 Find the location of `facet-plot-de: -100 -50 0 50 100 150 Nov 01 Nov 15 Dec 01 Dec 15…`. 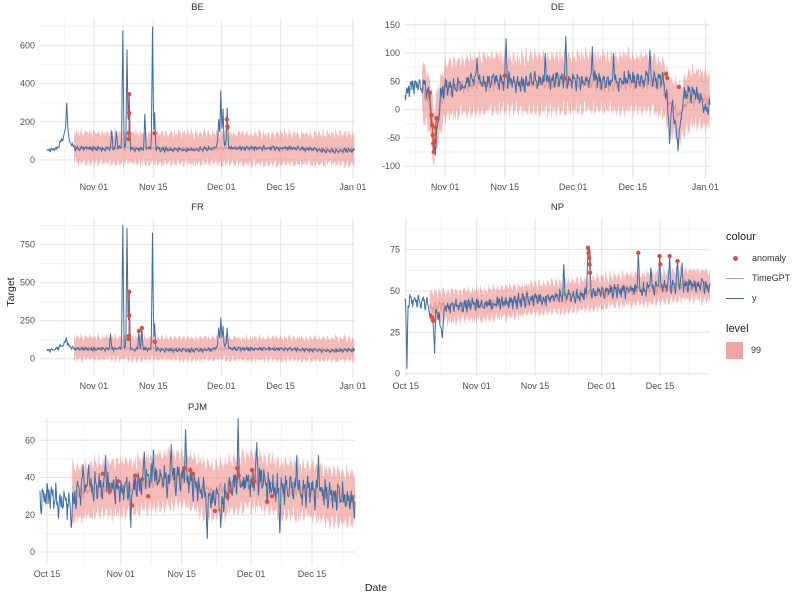

facet-plot-de: -100 -50 0 50 100 150 Nov 01 Nov 15 Dec 01 Dec 15… is located at coordinates (550, 105).